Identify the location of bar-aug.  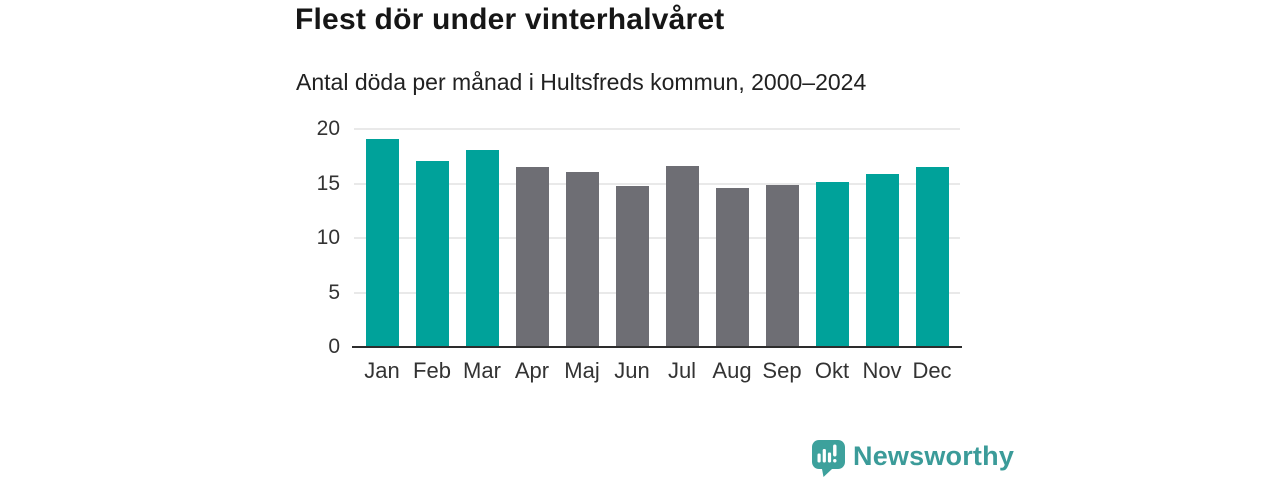
(732, 267).